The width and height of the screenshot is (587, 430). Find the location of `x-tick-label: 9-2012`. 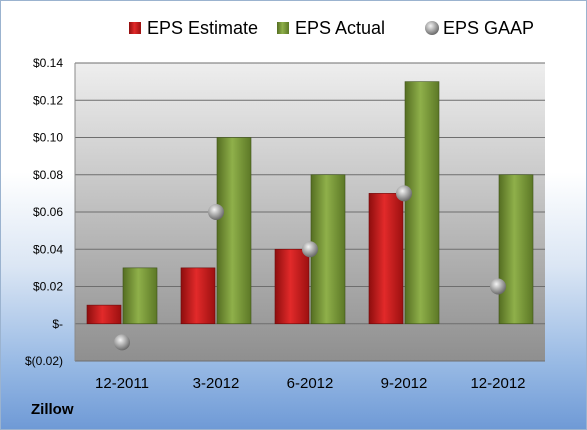

x-tick-label: 9-2012 is located at coordinates (404, 383).